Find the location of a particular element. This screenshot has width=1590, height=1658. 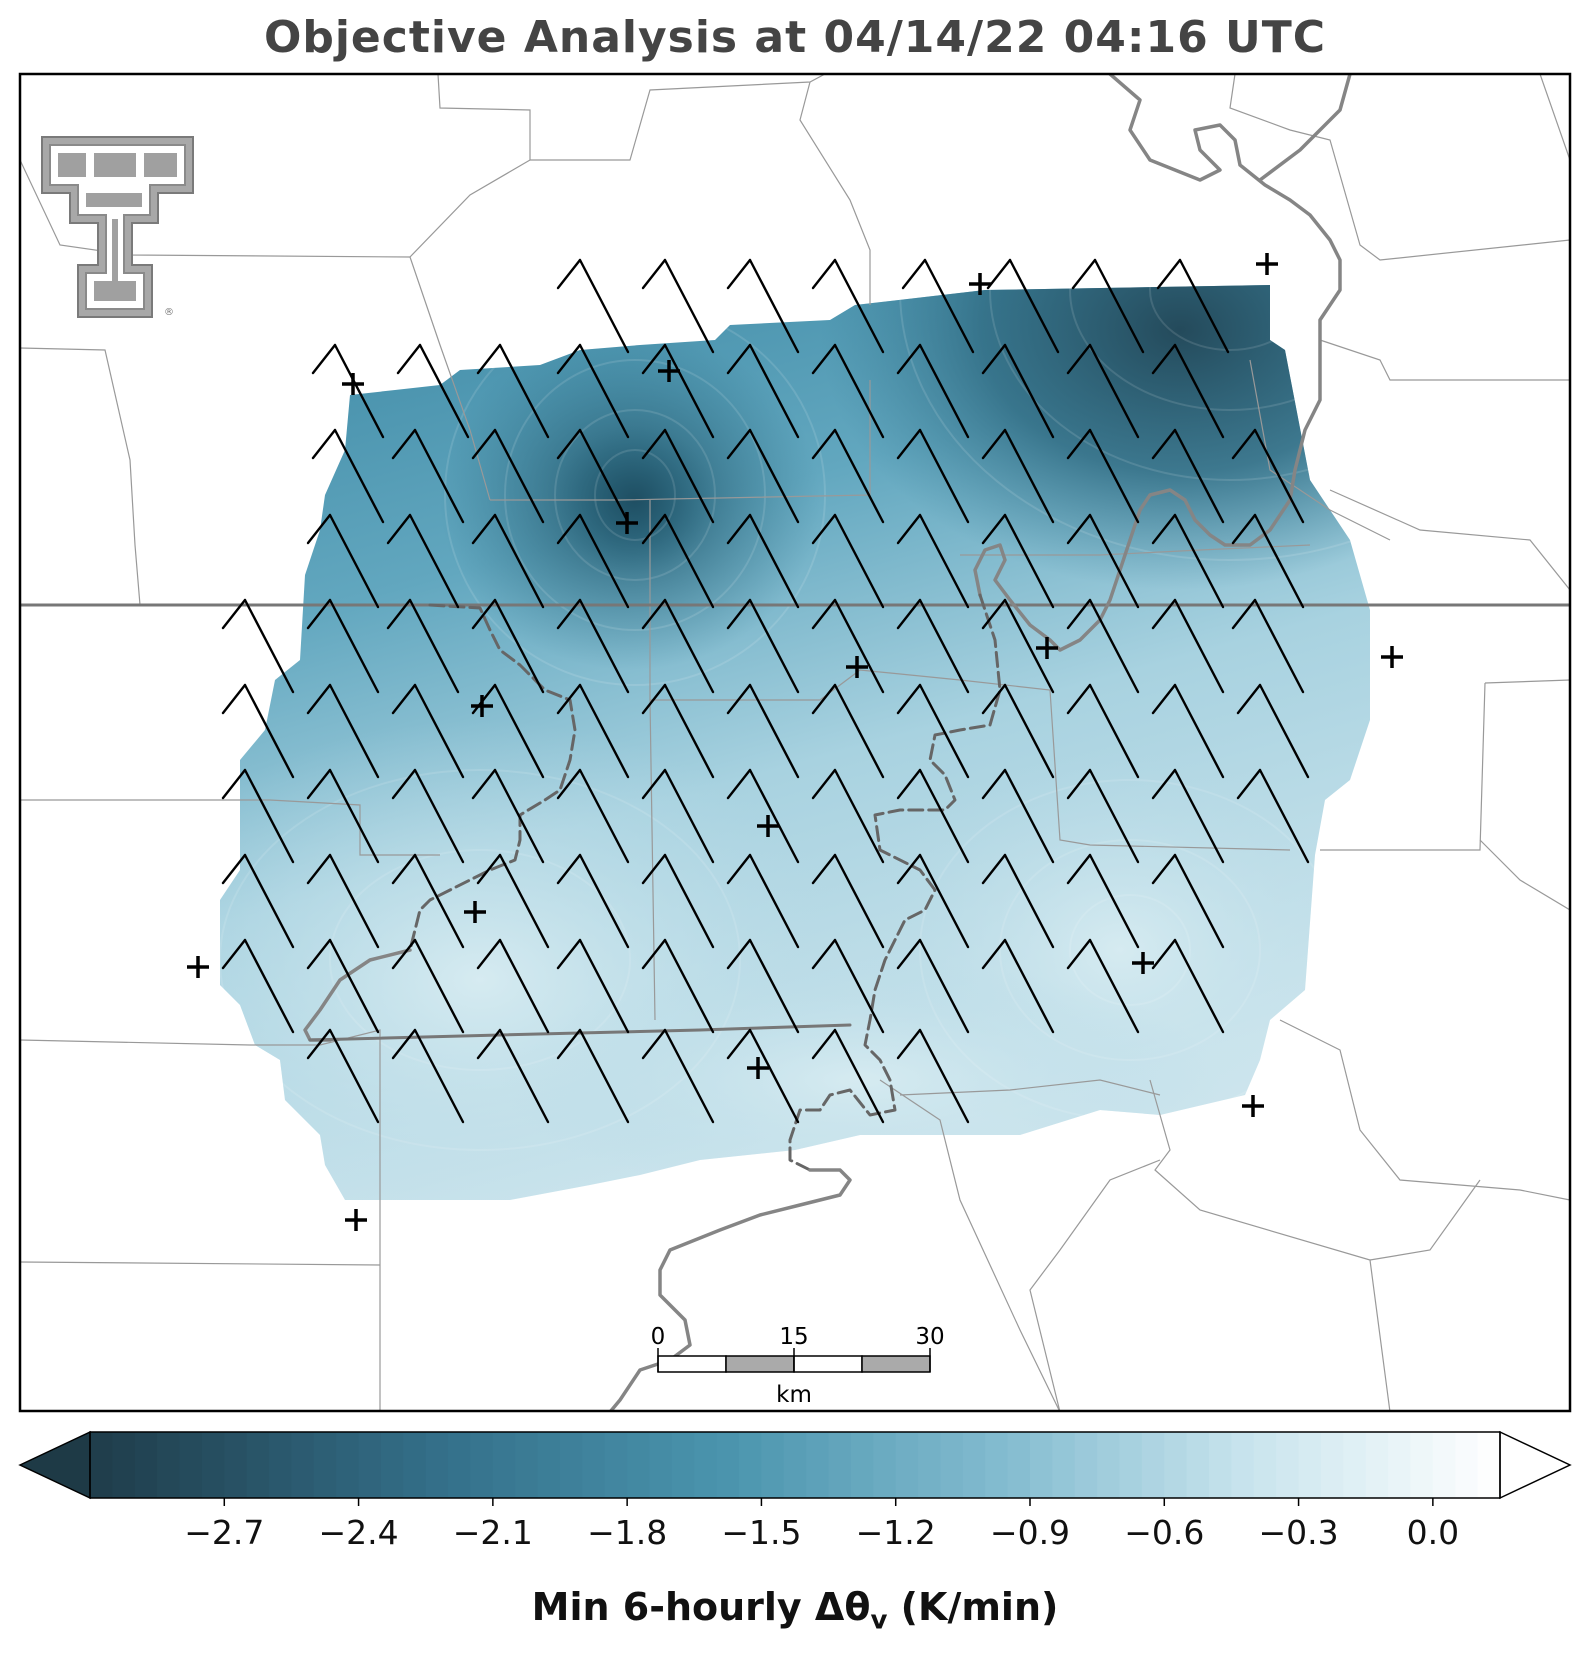

colorbar-tick-label: −2.7 is located at coordinates (224, 1532).